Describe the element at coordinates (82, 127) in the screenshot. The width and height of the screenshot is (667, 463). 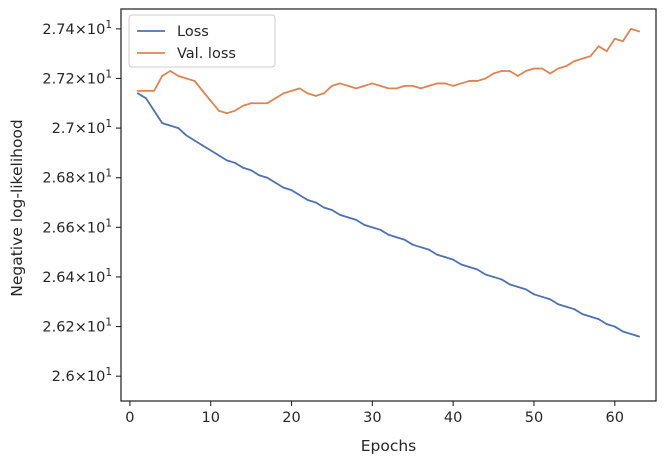
I see `y-tick-label: 2.7×10¹` at that location.